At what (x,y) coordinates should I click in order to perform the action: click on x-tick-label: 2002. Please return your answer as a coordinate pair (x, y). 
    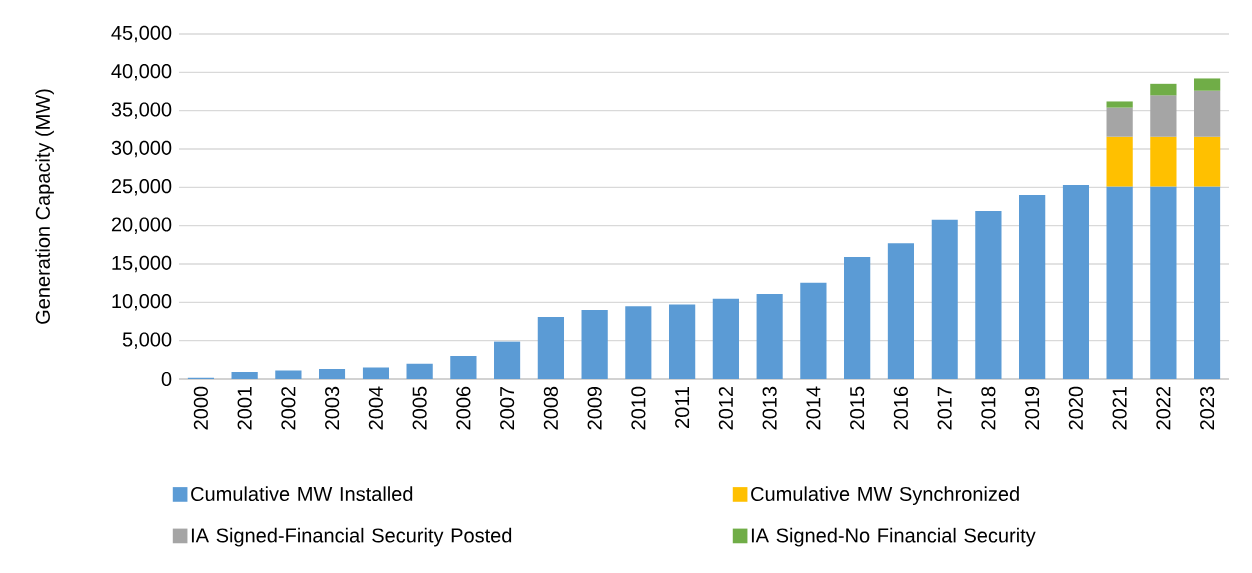
    Looking at the image, I should click on (288, 408).